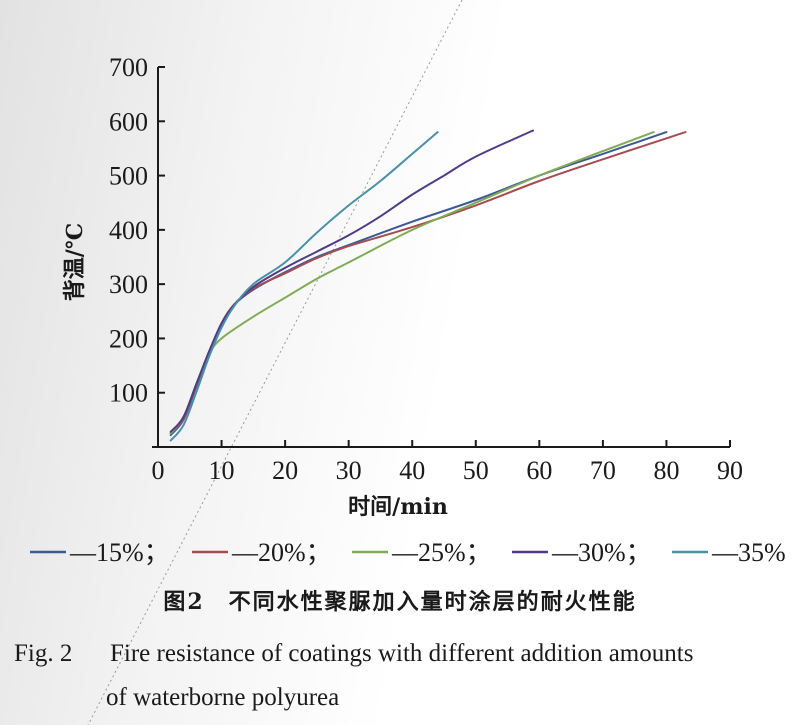 The image size is (800, 725). Describe the element at coordinates (128, 121) in the screenshot. I see `y-tick-label-600: 600` at that location.